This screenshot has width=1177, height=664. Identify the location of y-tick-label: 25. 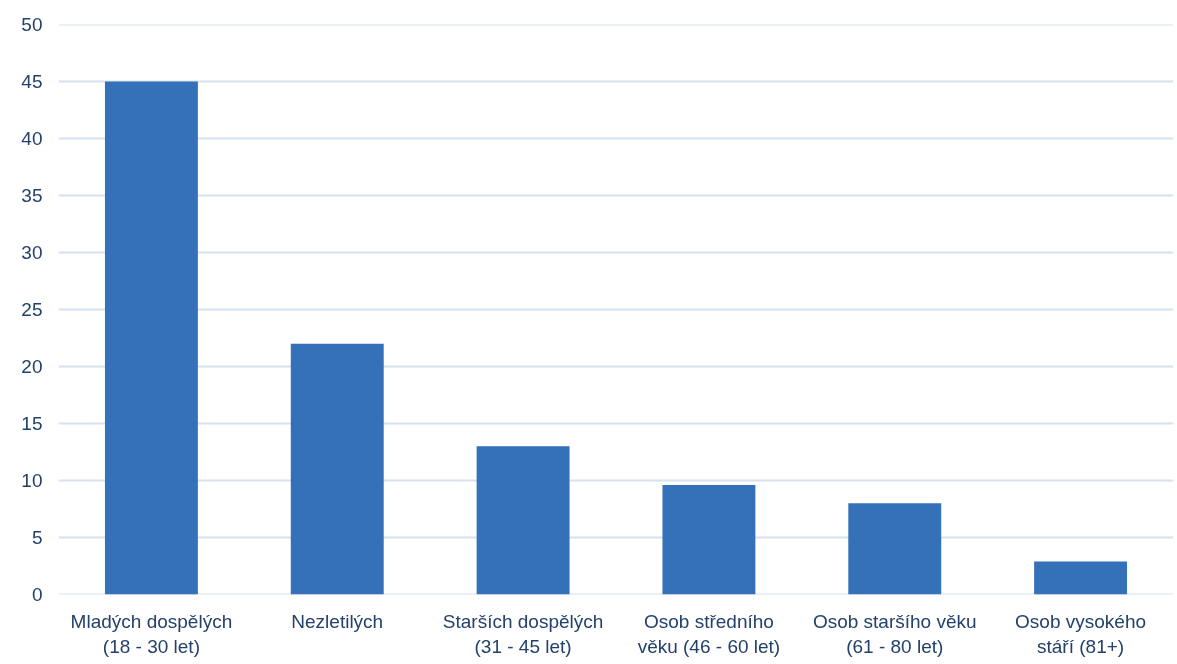
(32, 309).